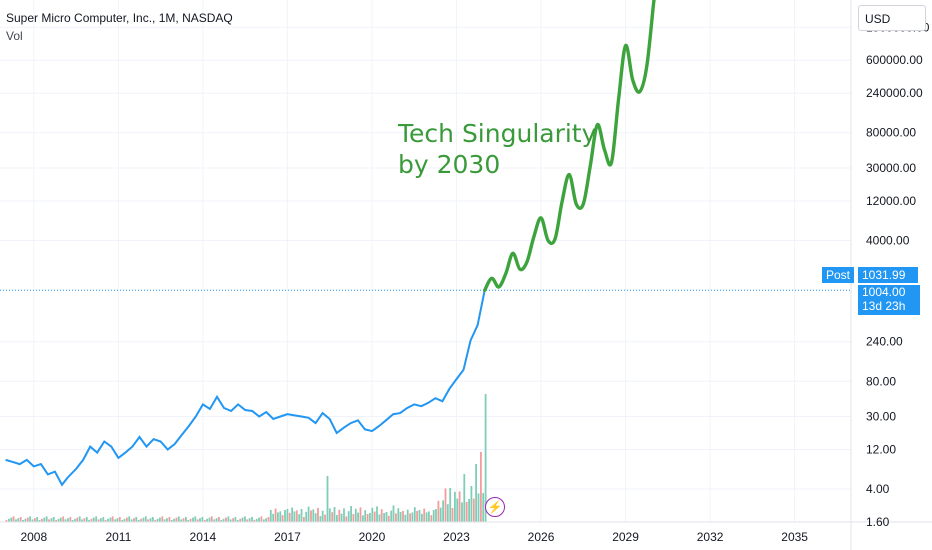 The image size is (932, 550). I want to click on currency-button: USD, so click(892, 18).